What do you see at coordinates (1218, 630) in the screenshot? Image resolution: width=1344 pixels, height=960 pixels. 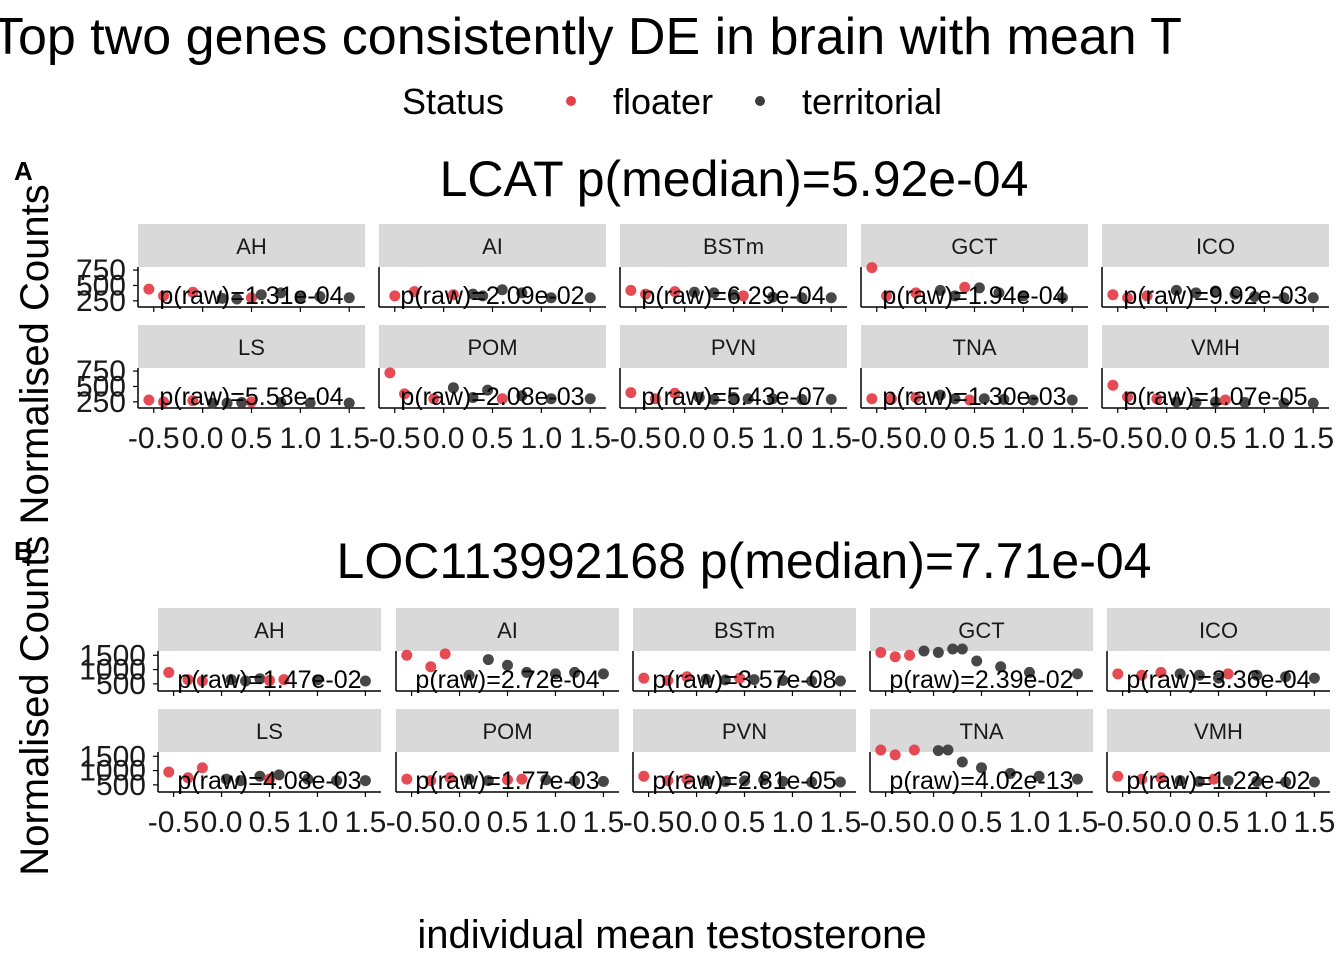 I see `facet-strip-label: ICO` at bounding box center [1218, 630].